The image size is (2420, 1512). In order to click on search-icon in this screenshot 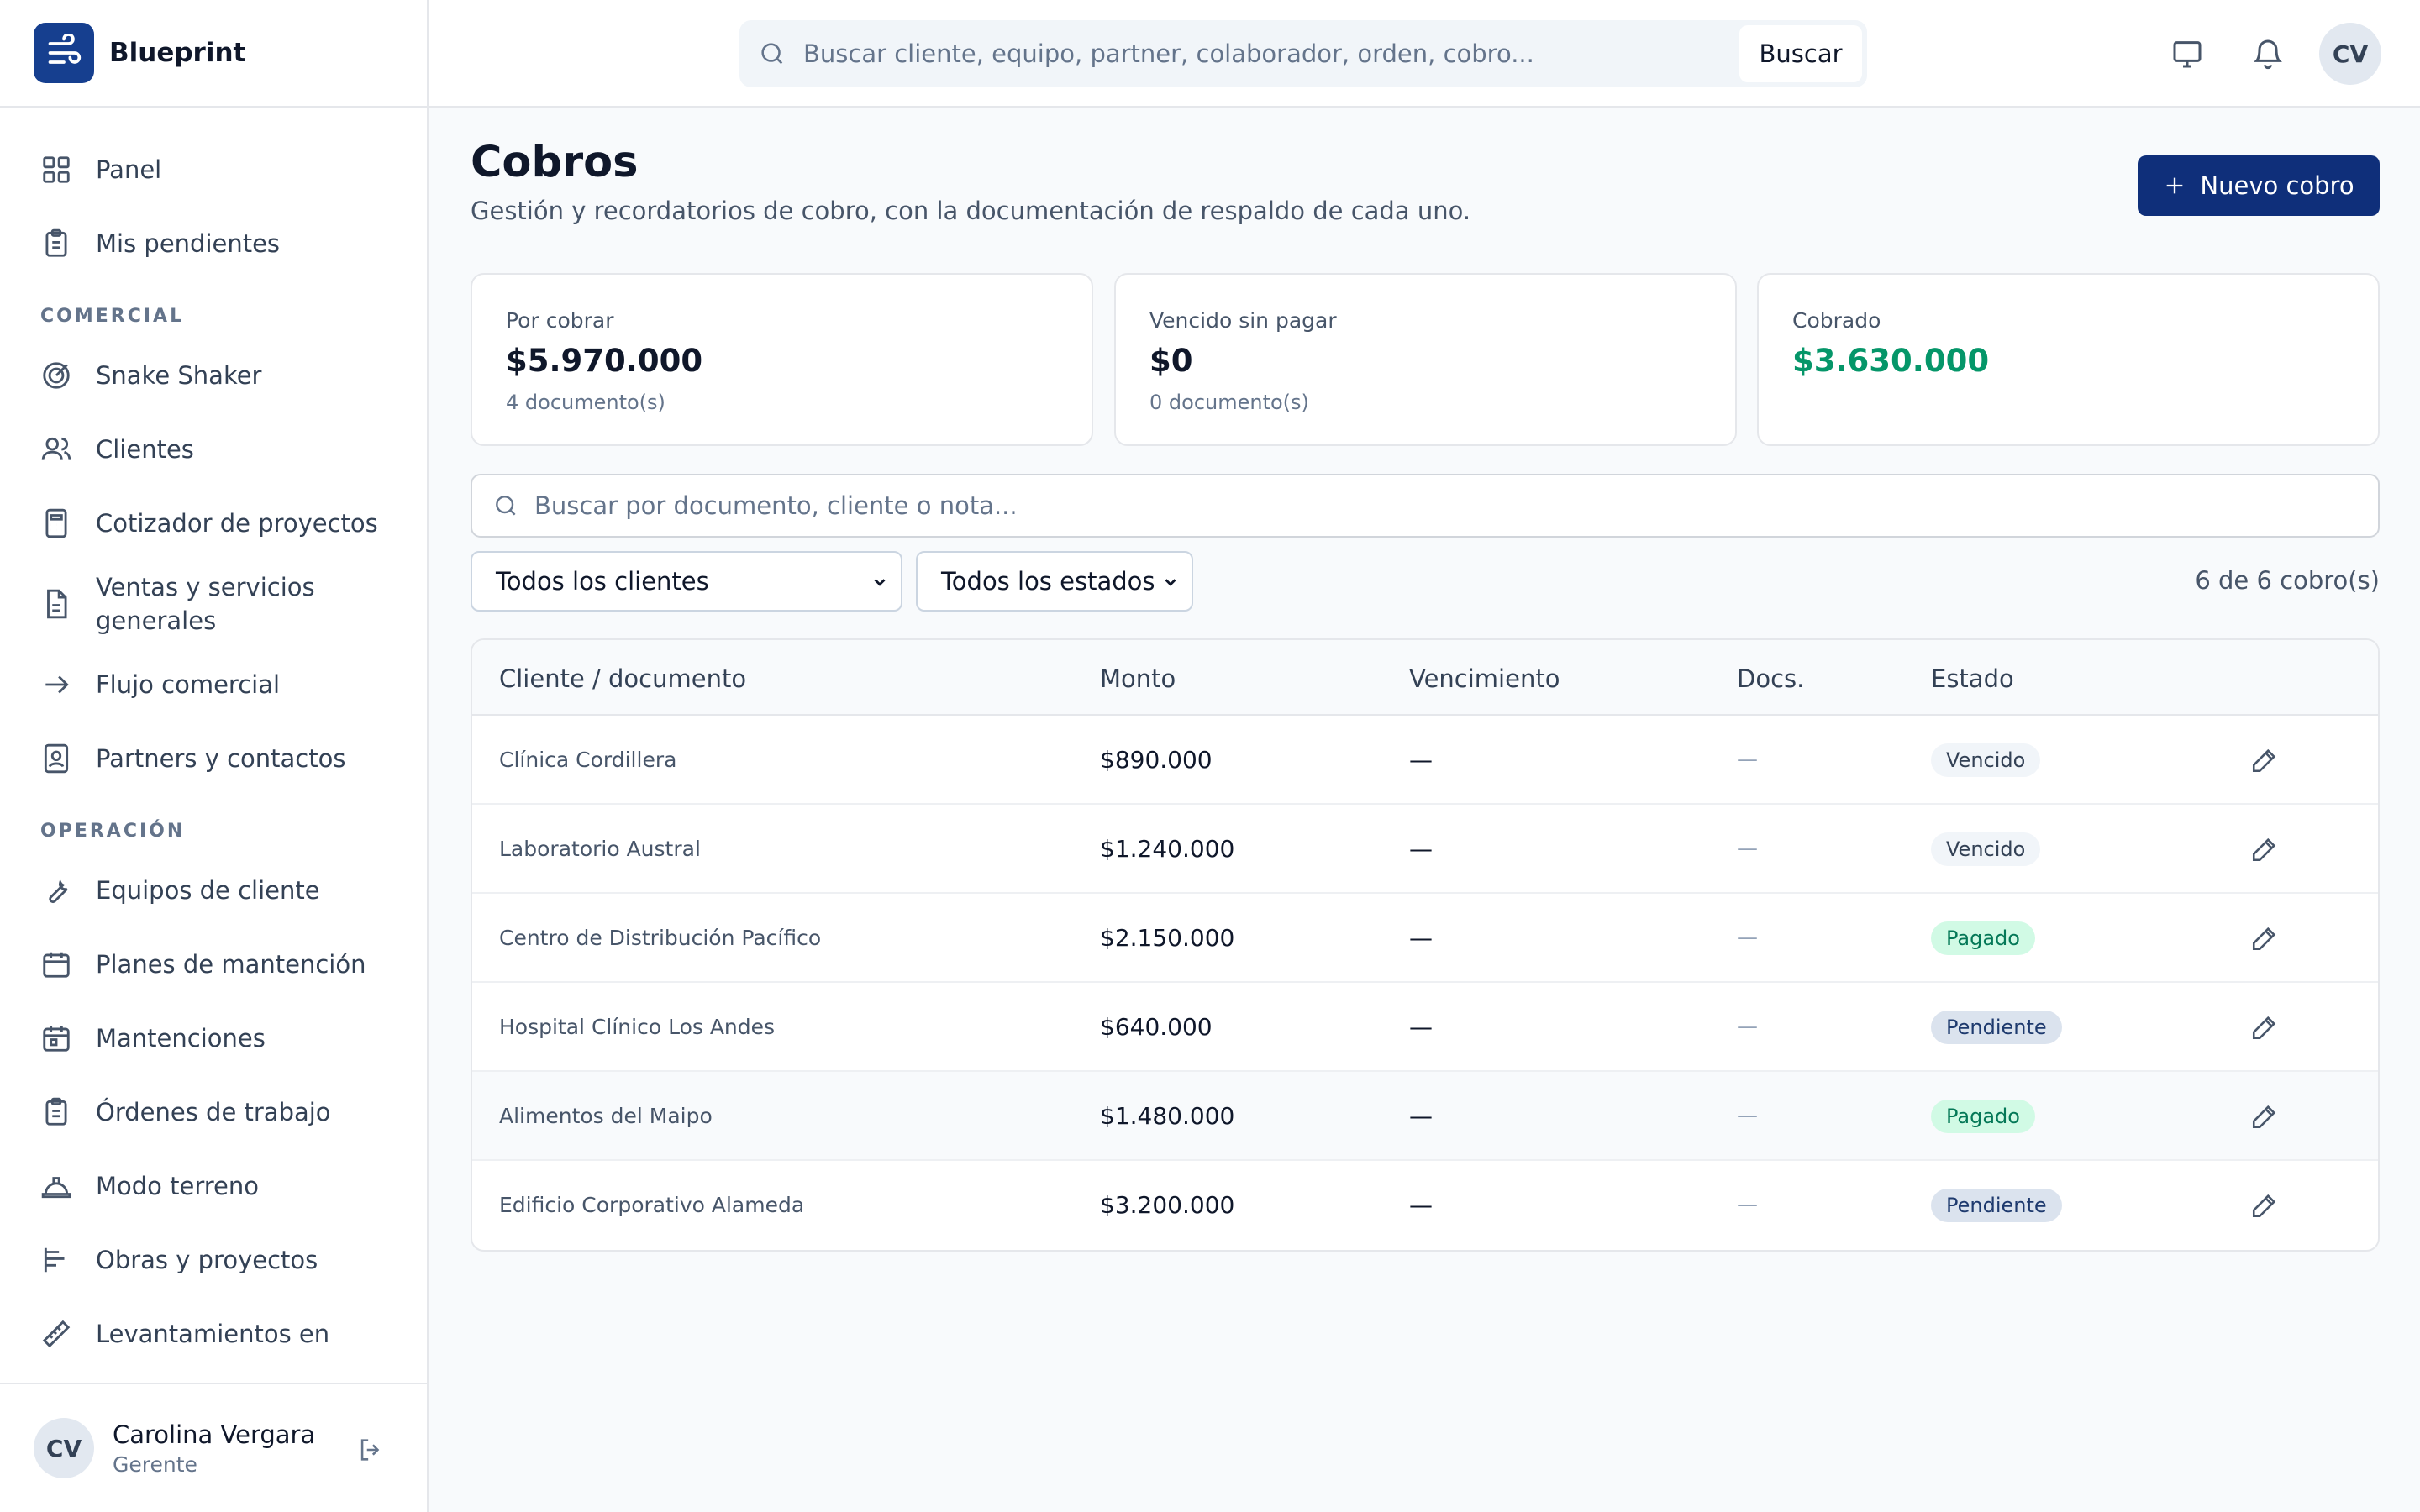, I will do `click(506, 506)`.